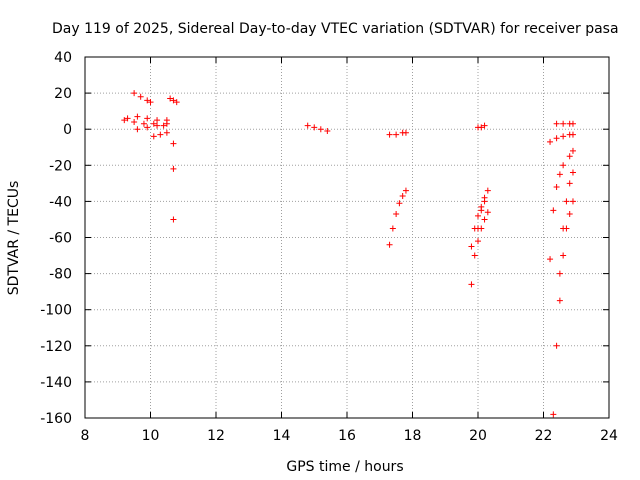  Describe the element at coordinates (56, 238) in the screenshot. I see `y-tick-labels: 40 20 0 -20 -40 -60 -80 -100 -120 -140 -160` at that location.